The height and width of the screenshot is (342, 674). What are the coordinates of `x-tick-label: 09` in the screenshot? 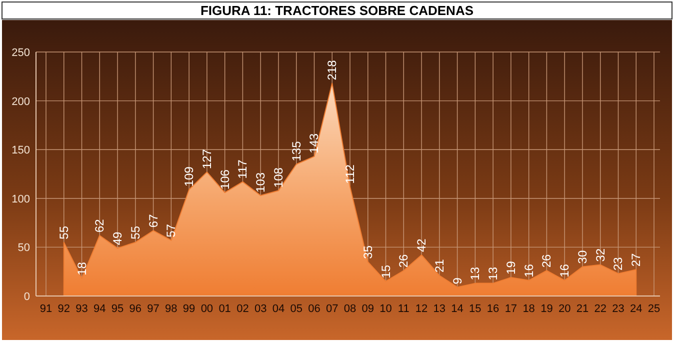 It's located at (368, 309).